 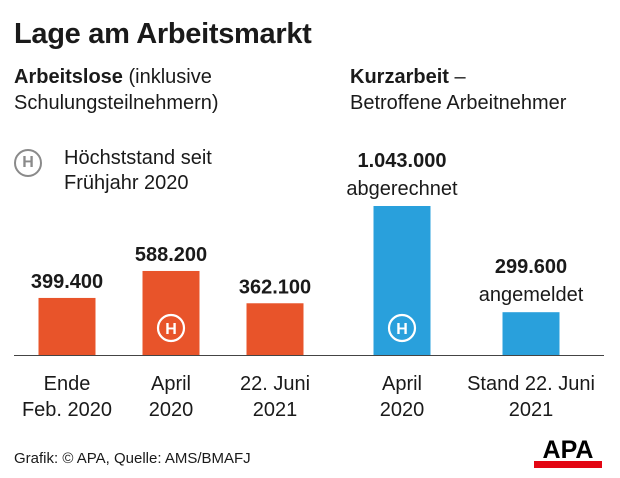 I want to click on h-badge-icon: H, so click(x=28, y=163).